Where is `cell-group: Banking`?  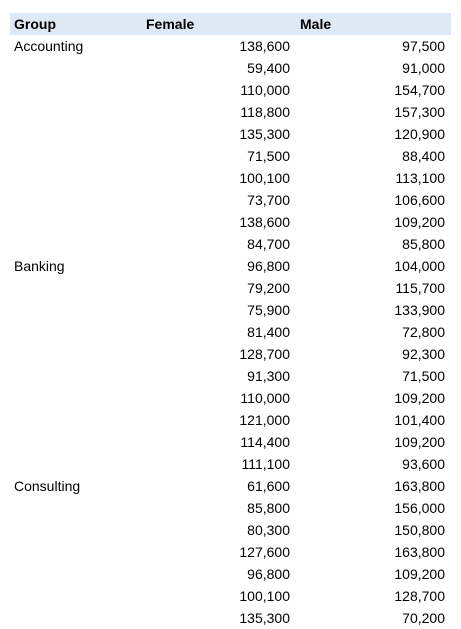 cell-group: Banking is located at coordinates (39, 266).